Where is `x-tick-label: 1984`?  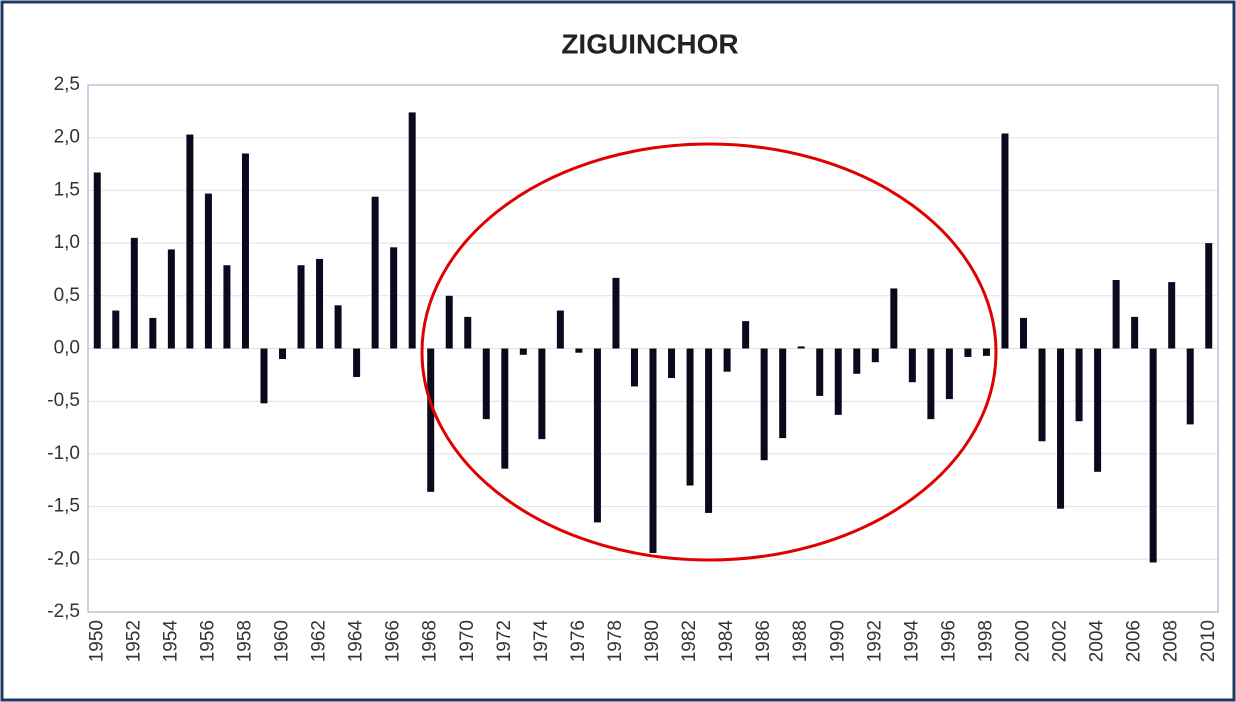
x-tick-label: 1984 is located at coordinates (726, 641).